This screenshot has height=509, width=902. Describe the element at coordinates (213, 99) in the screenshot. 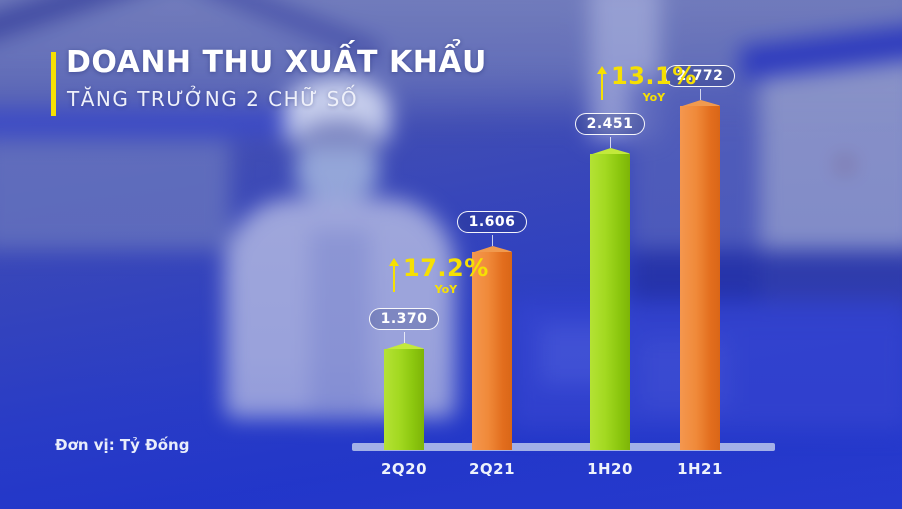

I see `page-subtitle: TĂNG TRƯỞNG 2 CHỮ SỐ` at that location.